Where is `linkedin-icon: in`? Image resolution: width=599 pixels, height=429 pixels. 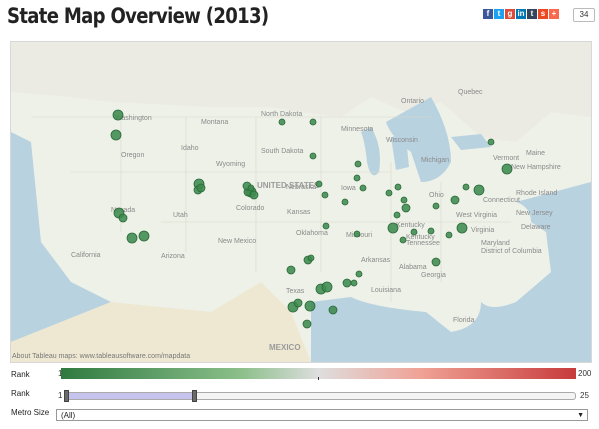 linkedin-icon: in is located at coordinates (521, 14).